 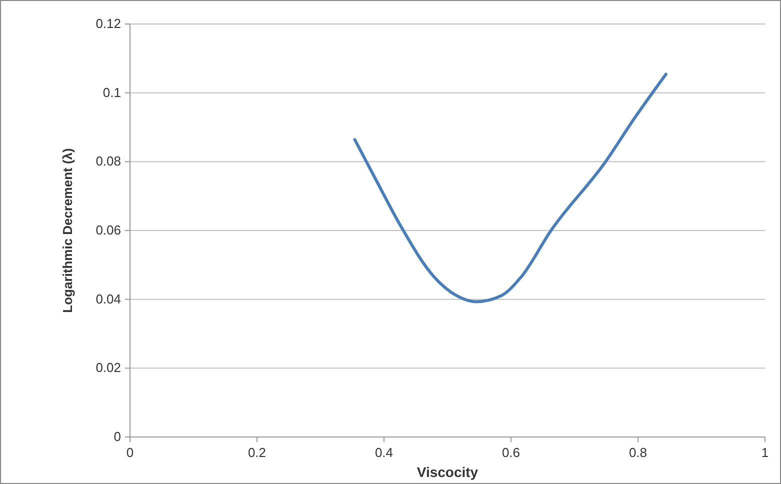 What do you see at coordinates (117, 436) in the screenshot?
I see `y-tick-label: 0` at bounding box center [117, 436].